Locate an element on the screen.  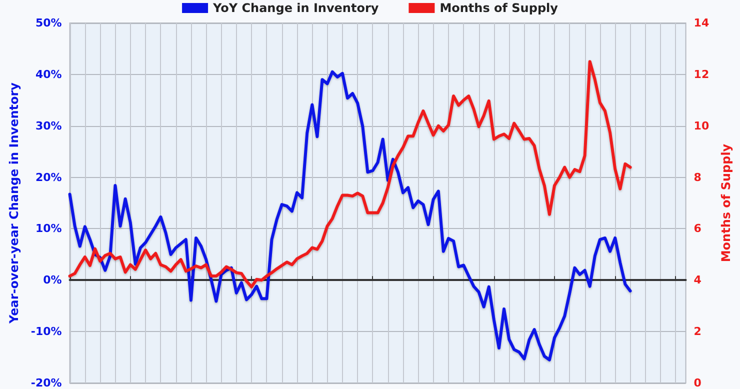
y-tick-label: 0% is located at coordinates (52, 280).